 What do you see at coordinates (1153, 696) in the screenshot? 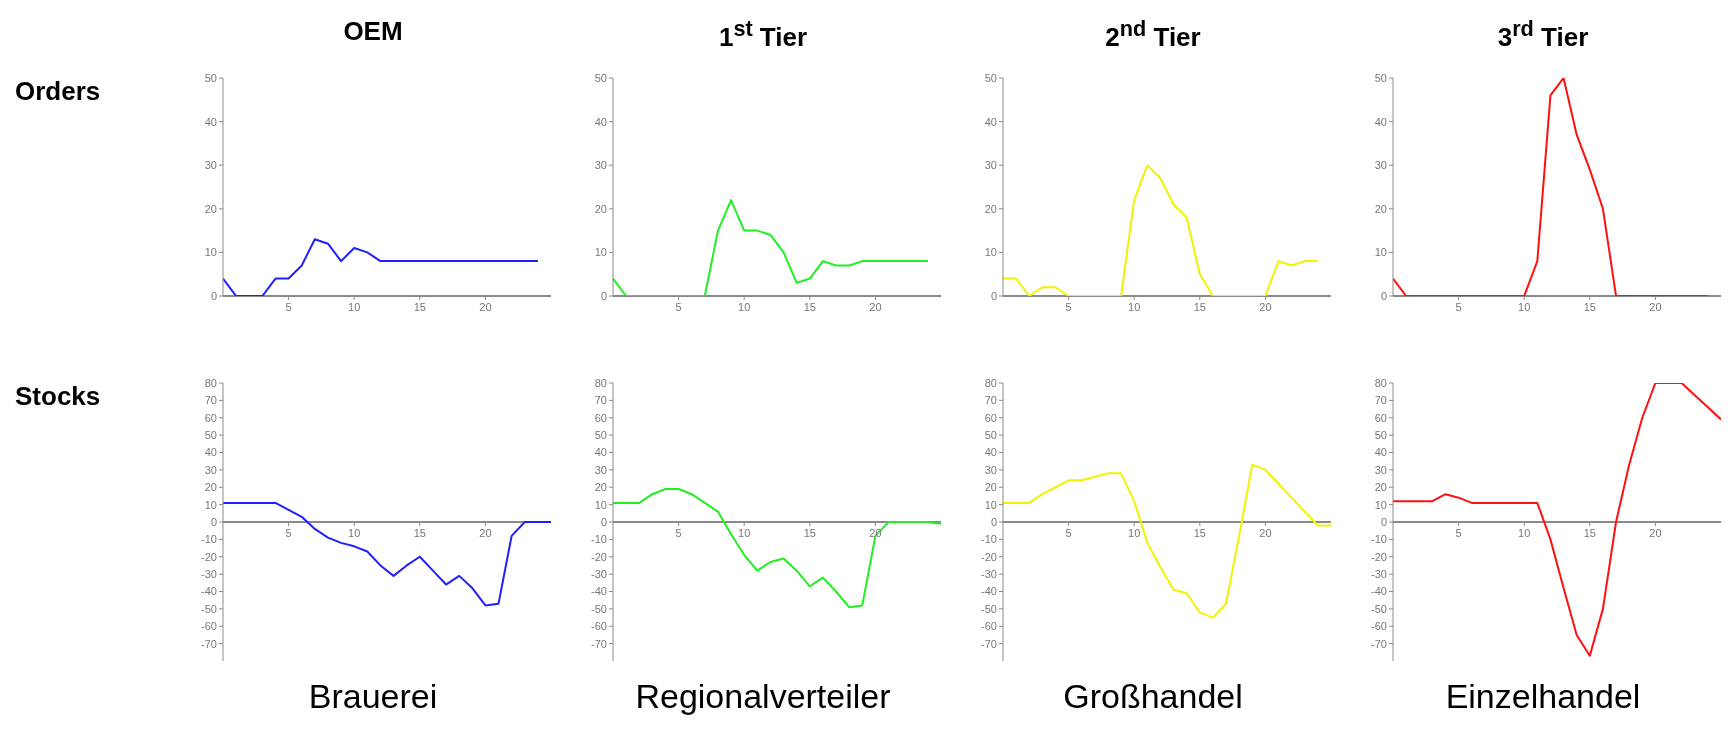
I see `x-axis-title: Großhandel` at bounding box center [1153, 696].